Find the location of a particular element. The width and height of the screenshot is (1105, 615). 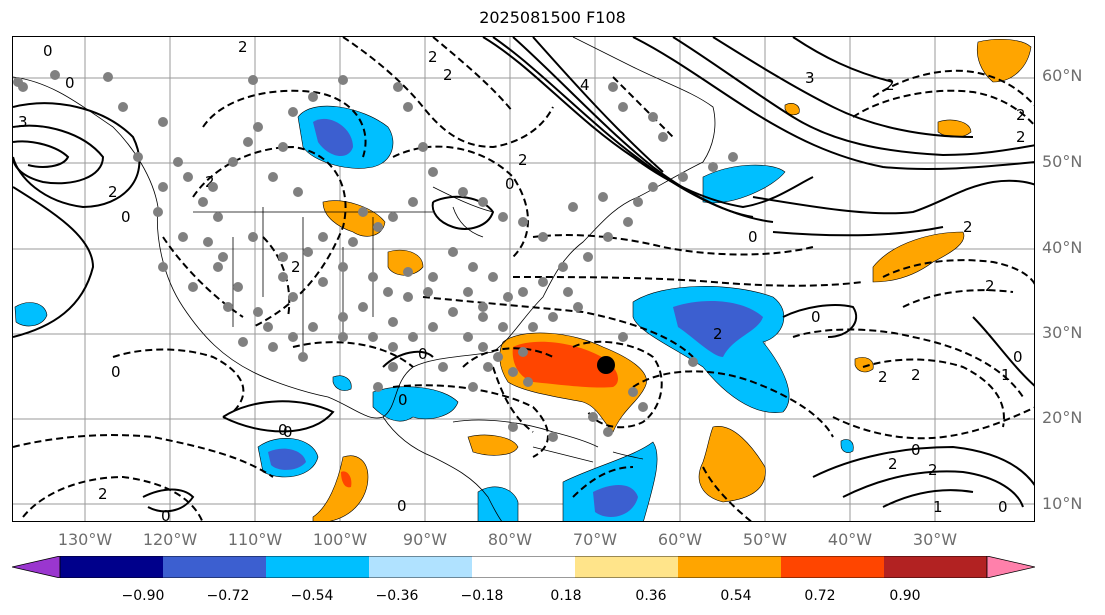

lat-label-20n: 20°N is located at coordinates (1062, 417).